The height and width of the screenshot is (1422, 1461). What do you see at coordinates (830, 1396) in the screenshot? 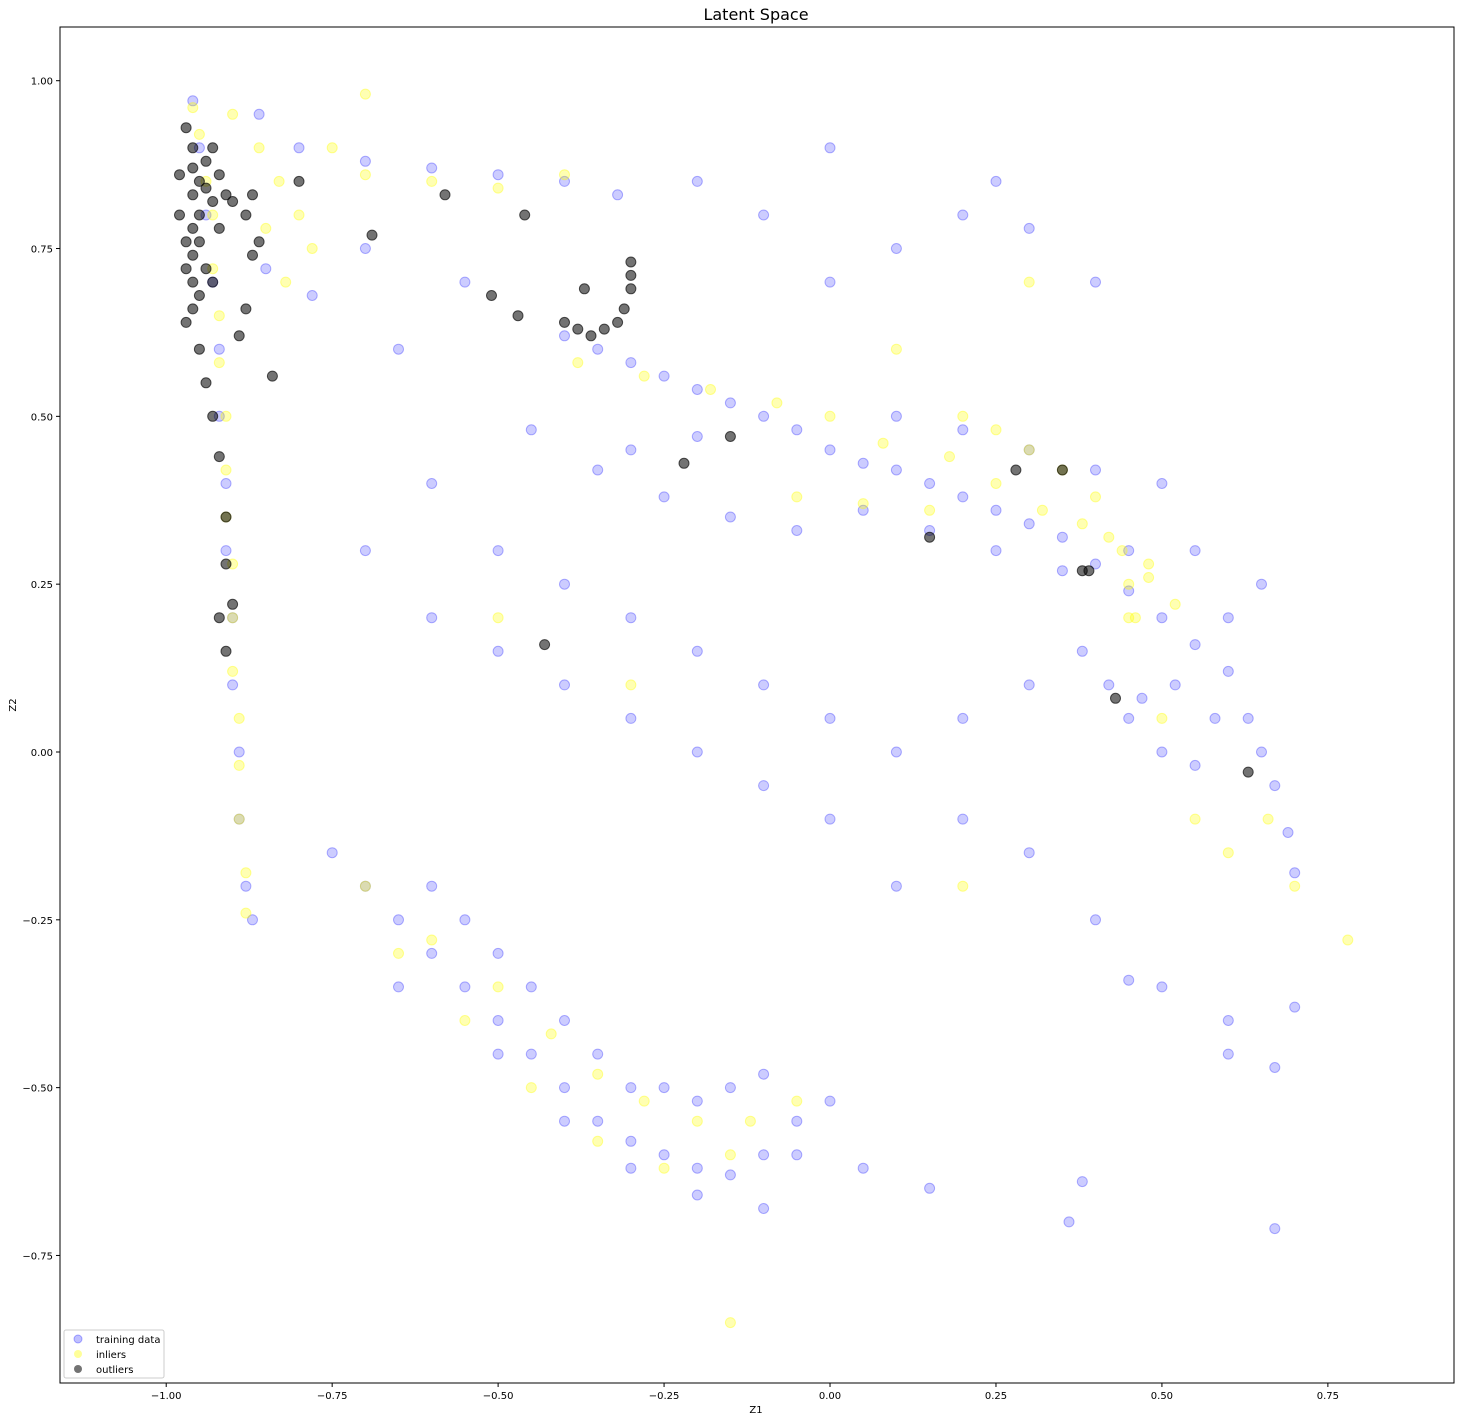
I see `x-tick-label: 0.00` at bounding box center [830, 1396].